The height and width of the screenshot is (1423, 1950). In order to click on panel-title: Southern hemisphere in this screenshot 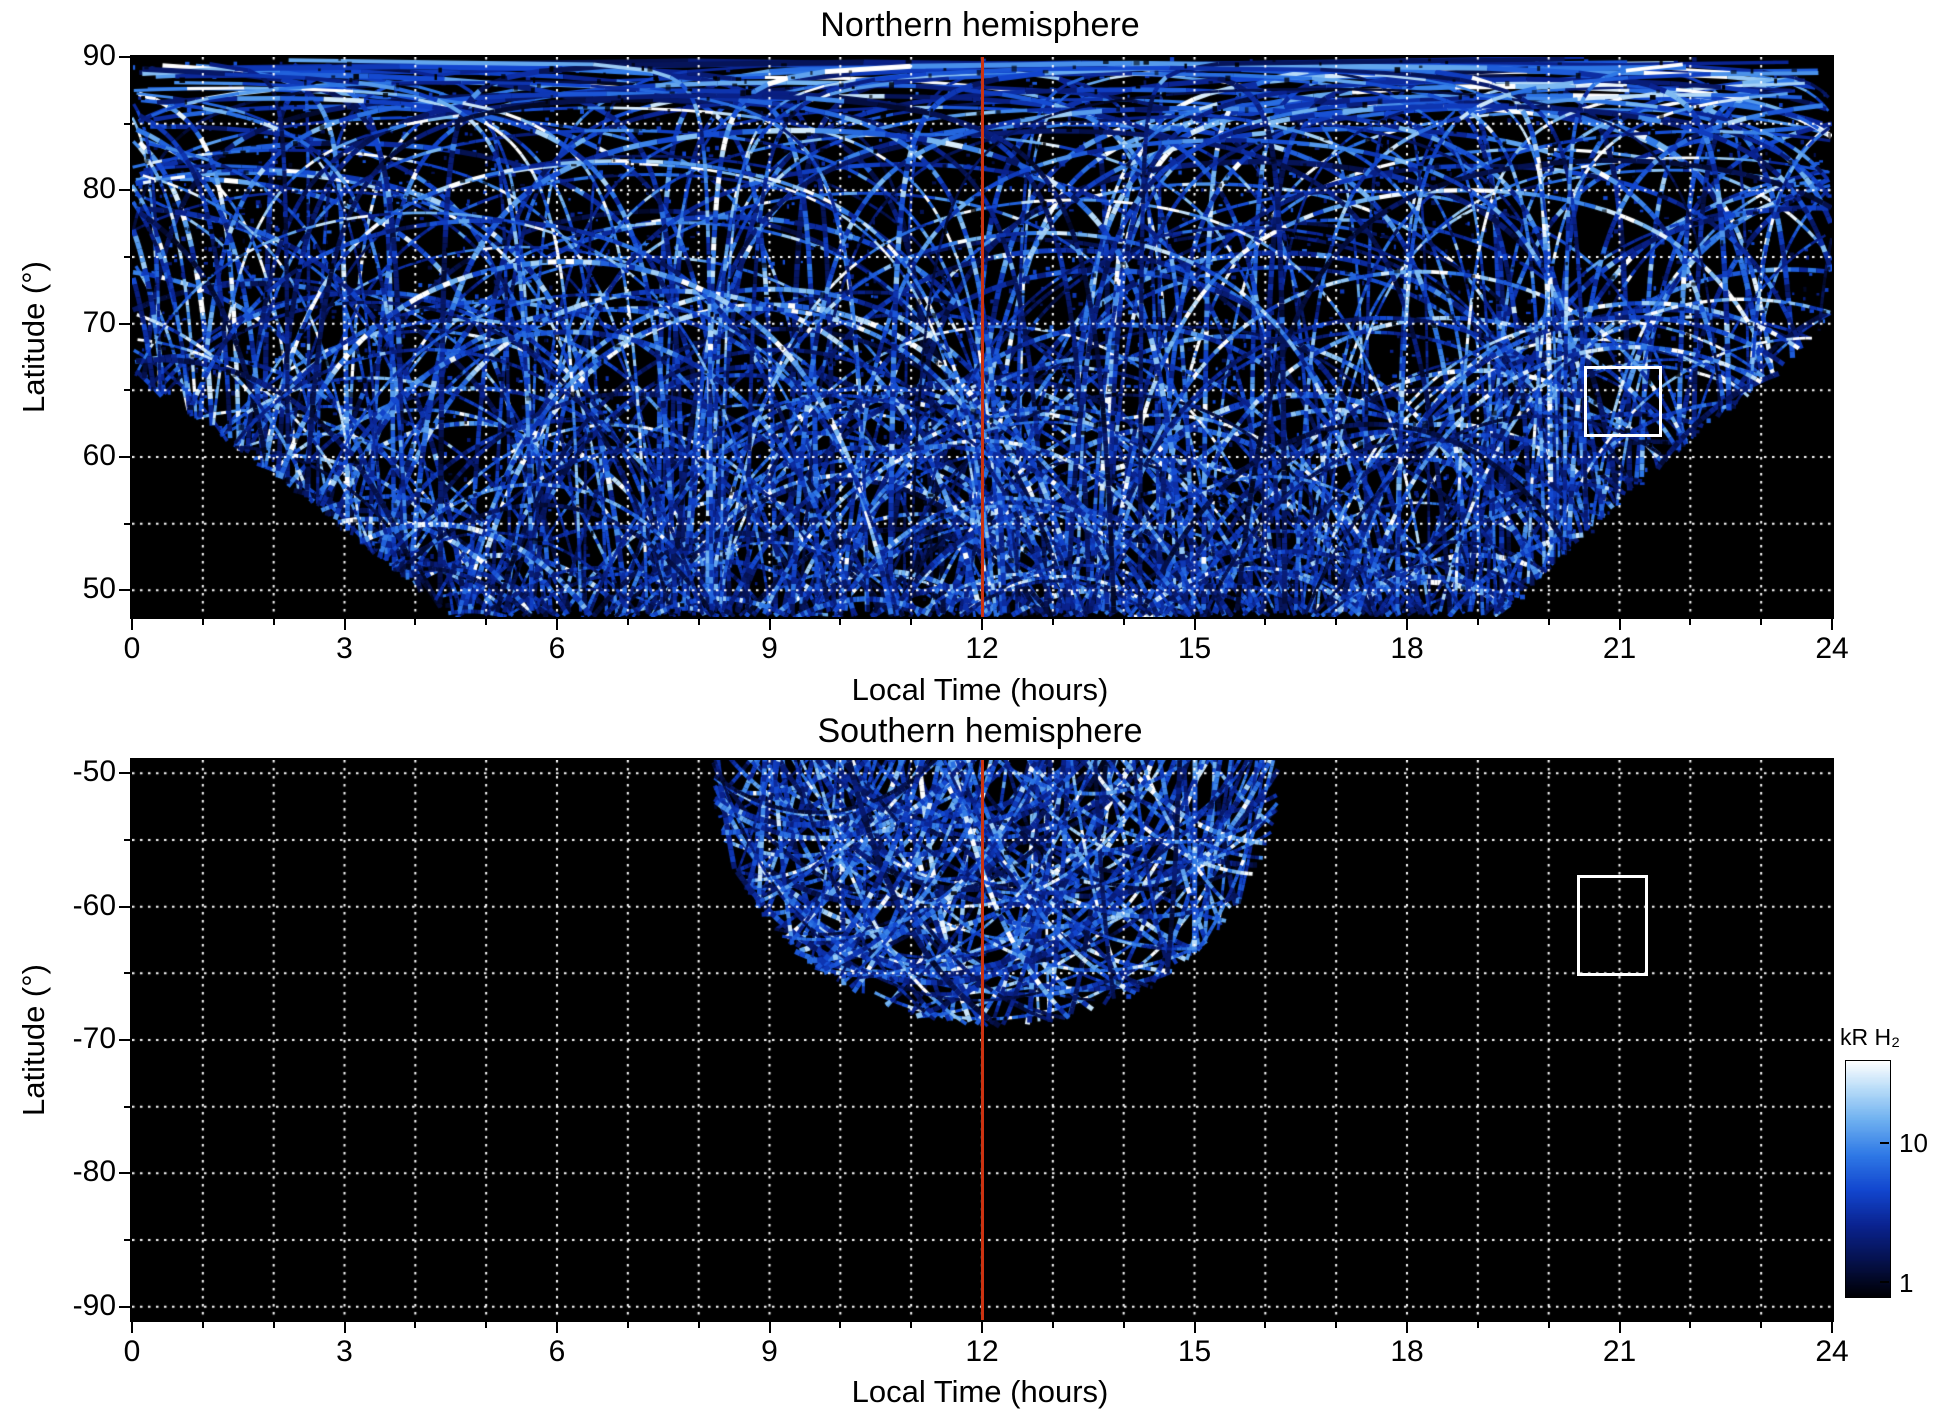, I will do `click(980, 731)`.